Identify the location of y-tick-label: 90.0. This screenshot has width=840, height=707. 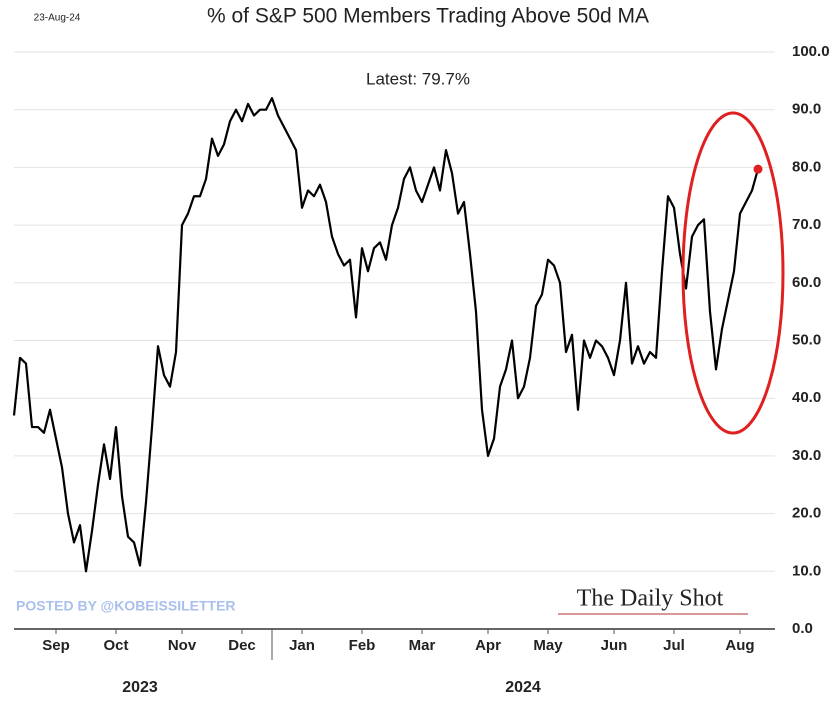
(806, 109).